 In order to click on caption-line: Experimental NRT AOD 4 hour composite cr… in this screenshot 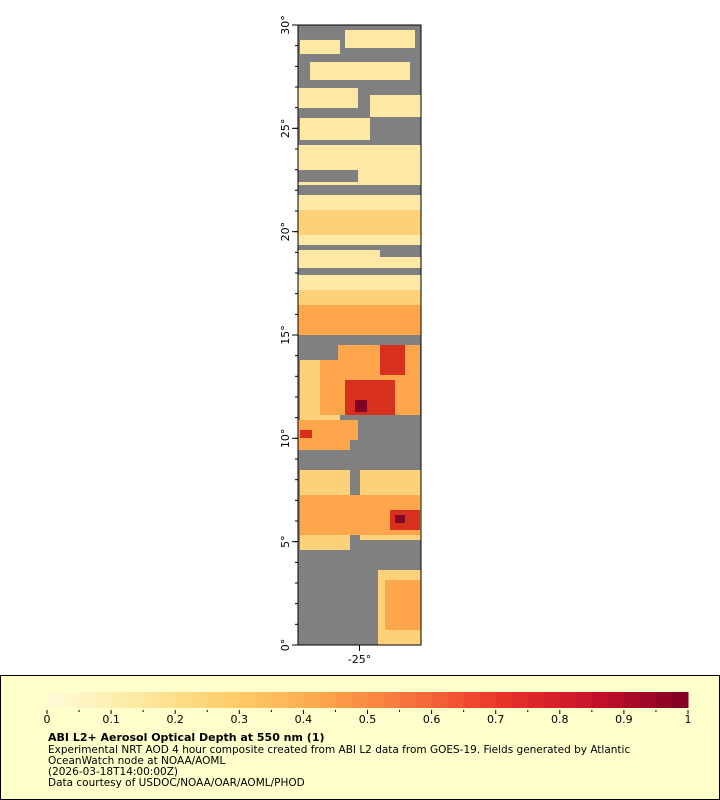, I will do `click(339, 750)`.